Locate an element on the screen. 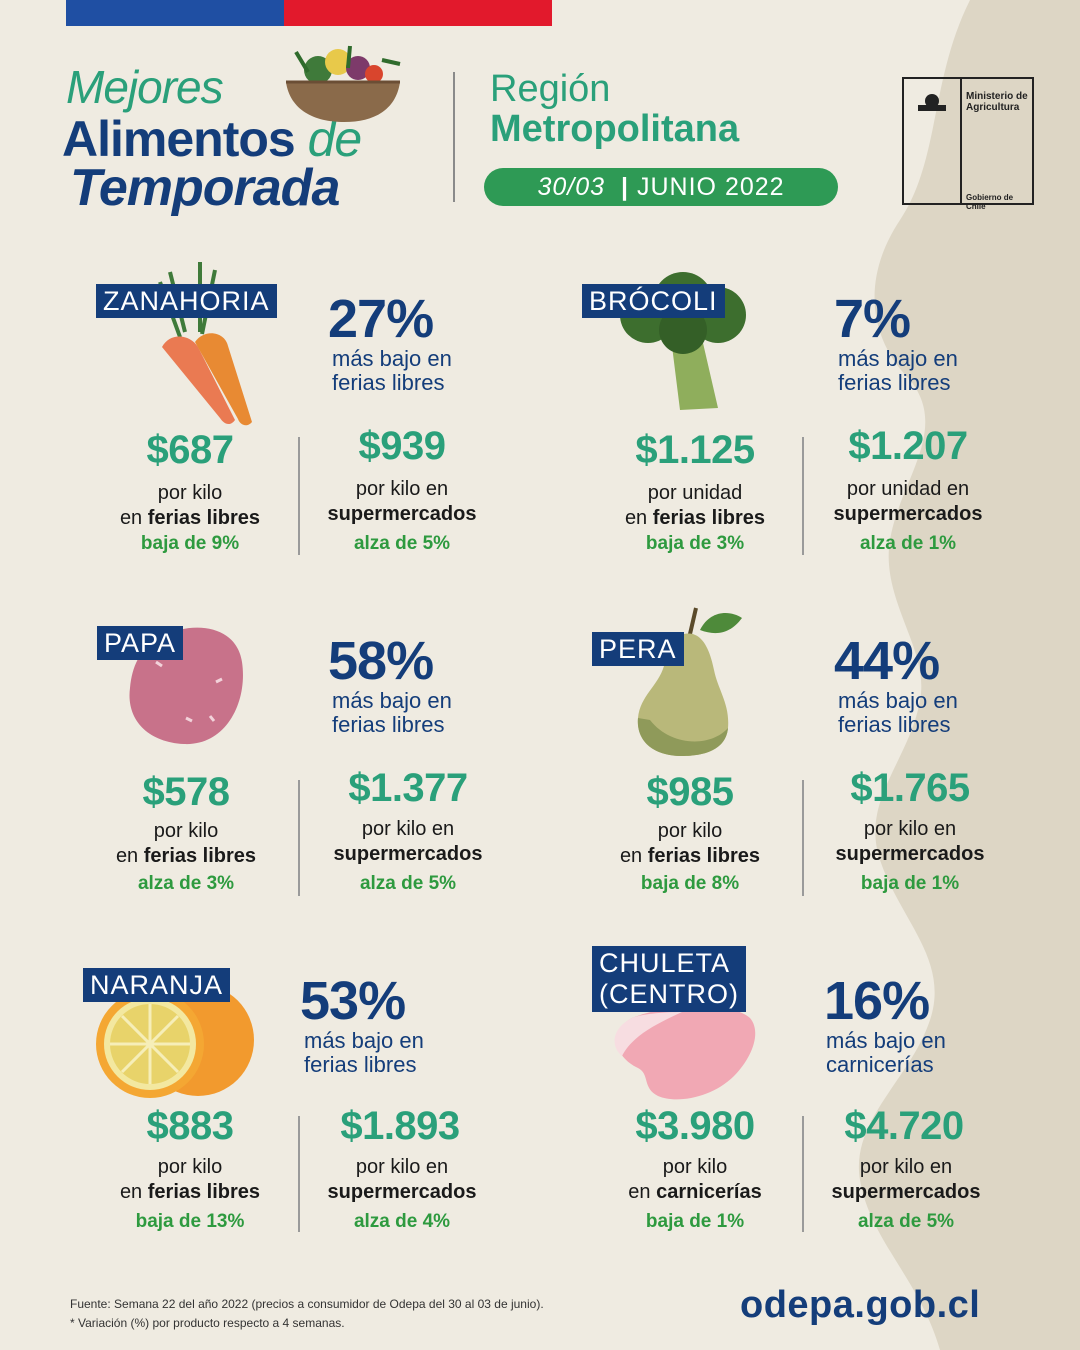 This screenshot has height=1350, width=1080. unit-carnicerias: por kilo en carnicerías is located at coordinates (695, 1179).